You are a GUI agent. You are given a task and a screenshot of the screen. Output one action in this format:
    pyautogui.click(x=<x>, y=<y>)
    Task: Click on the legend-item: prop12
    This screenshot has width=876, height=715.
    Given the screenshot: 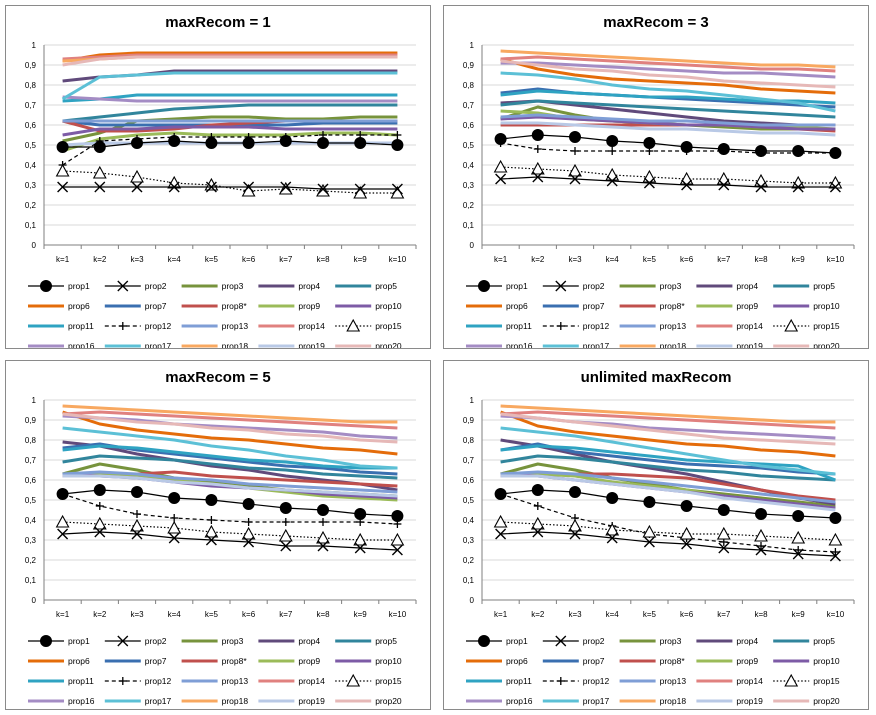 What is the action you would take?
    pyautogui.click(x=576, y=681)
    